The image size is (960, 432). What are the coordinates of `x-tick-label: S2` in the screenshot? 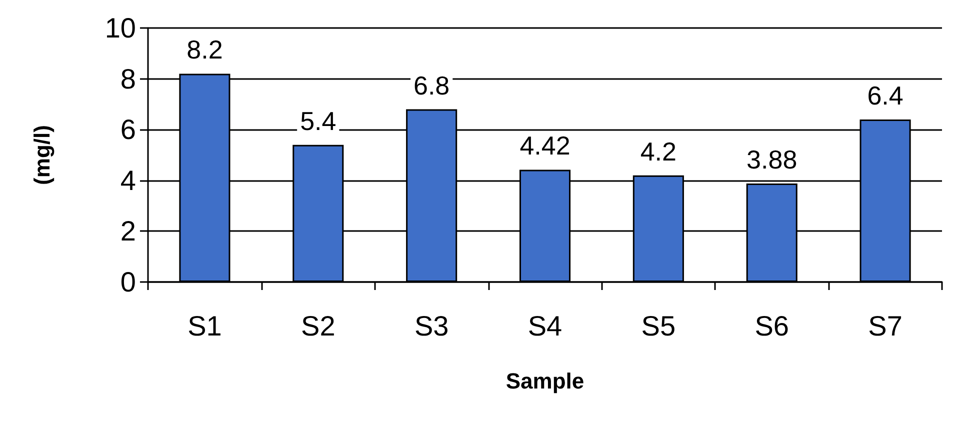 It's located at (318, 326).